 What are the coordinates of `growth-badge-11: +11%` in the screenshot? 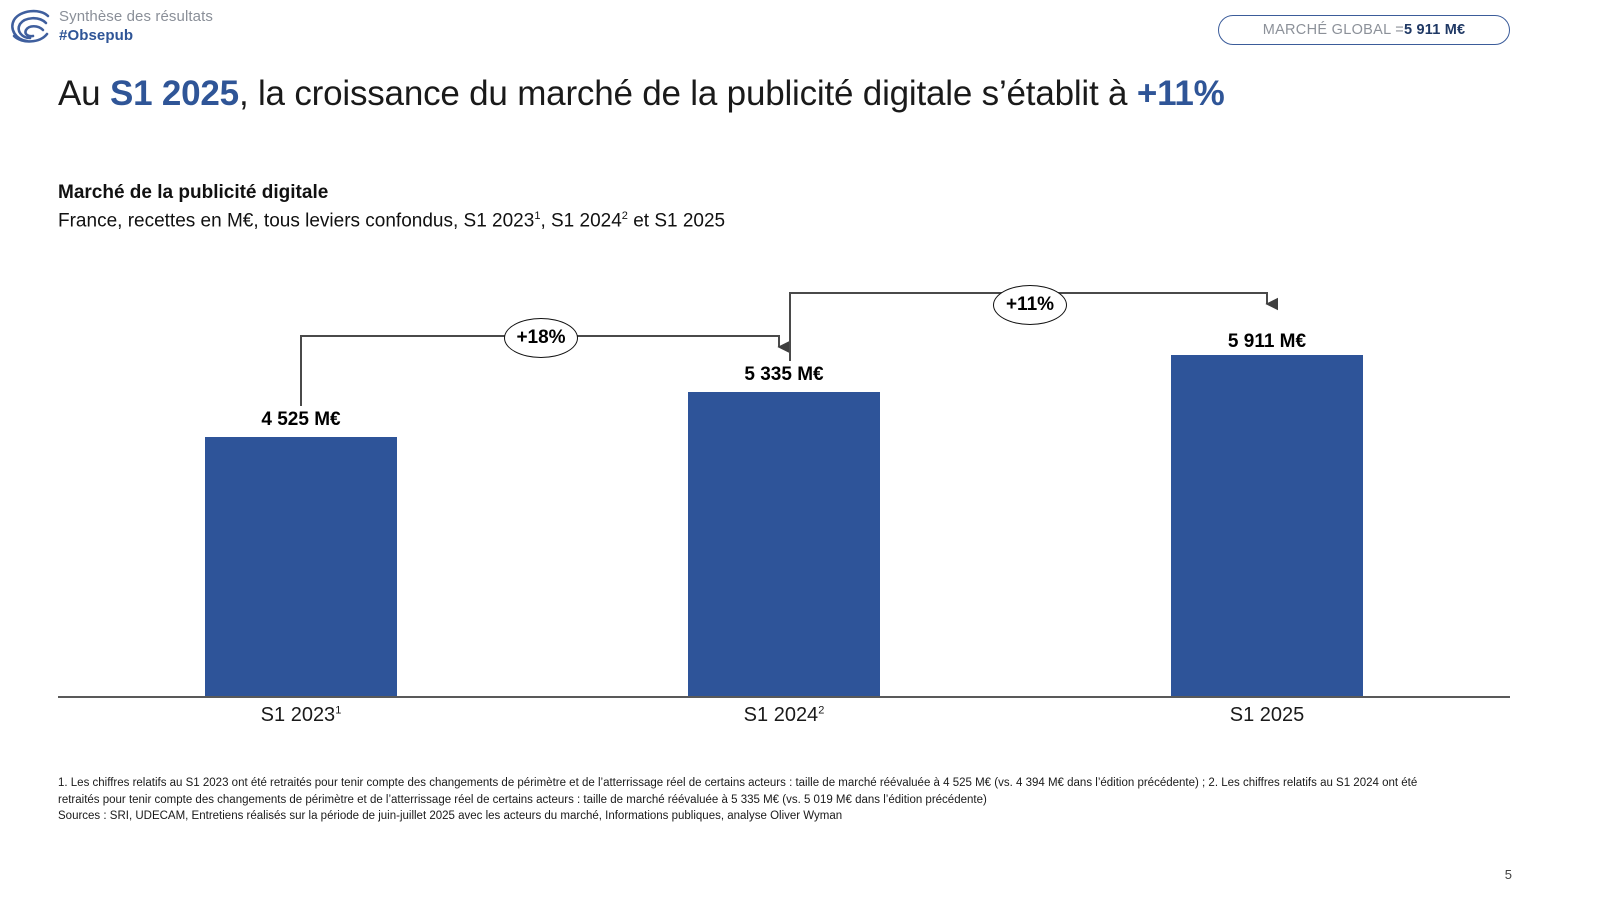 It's located at (1030, 305).